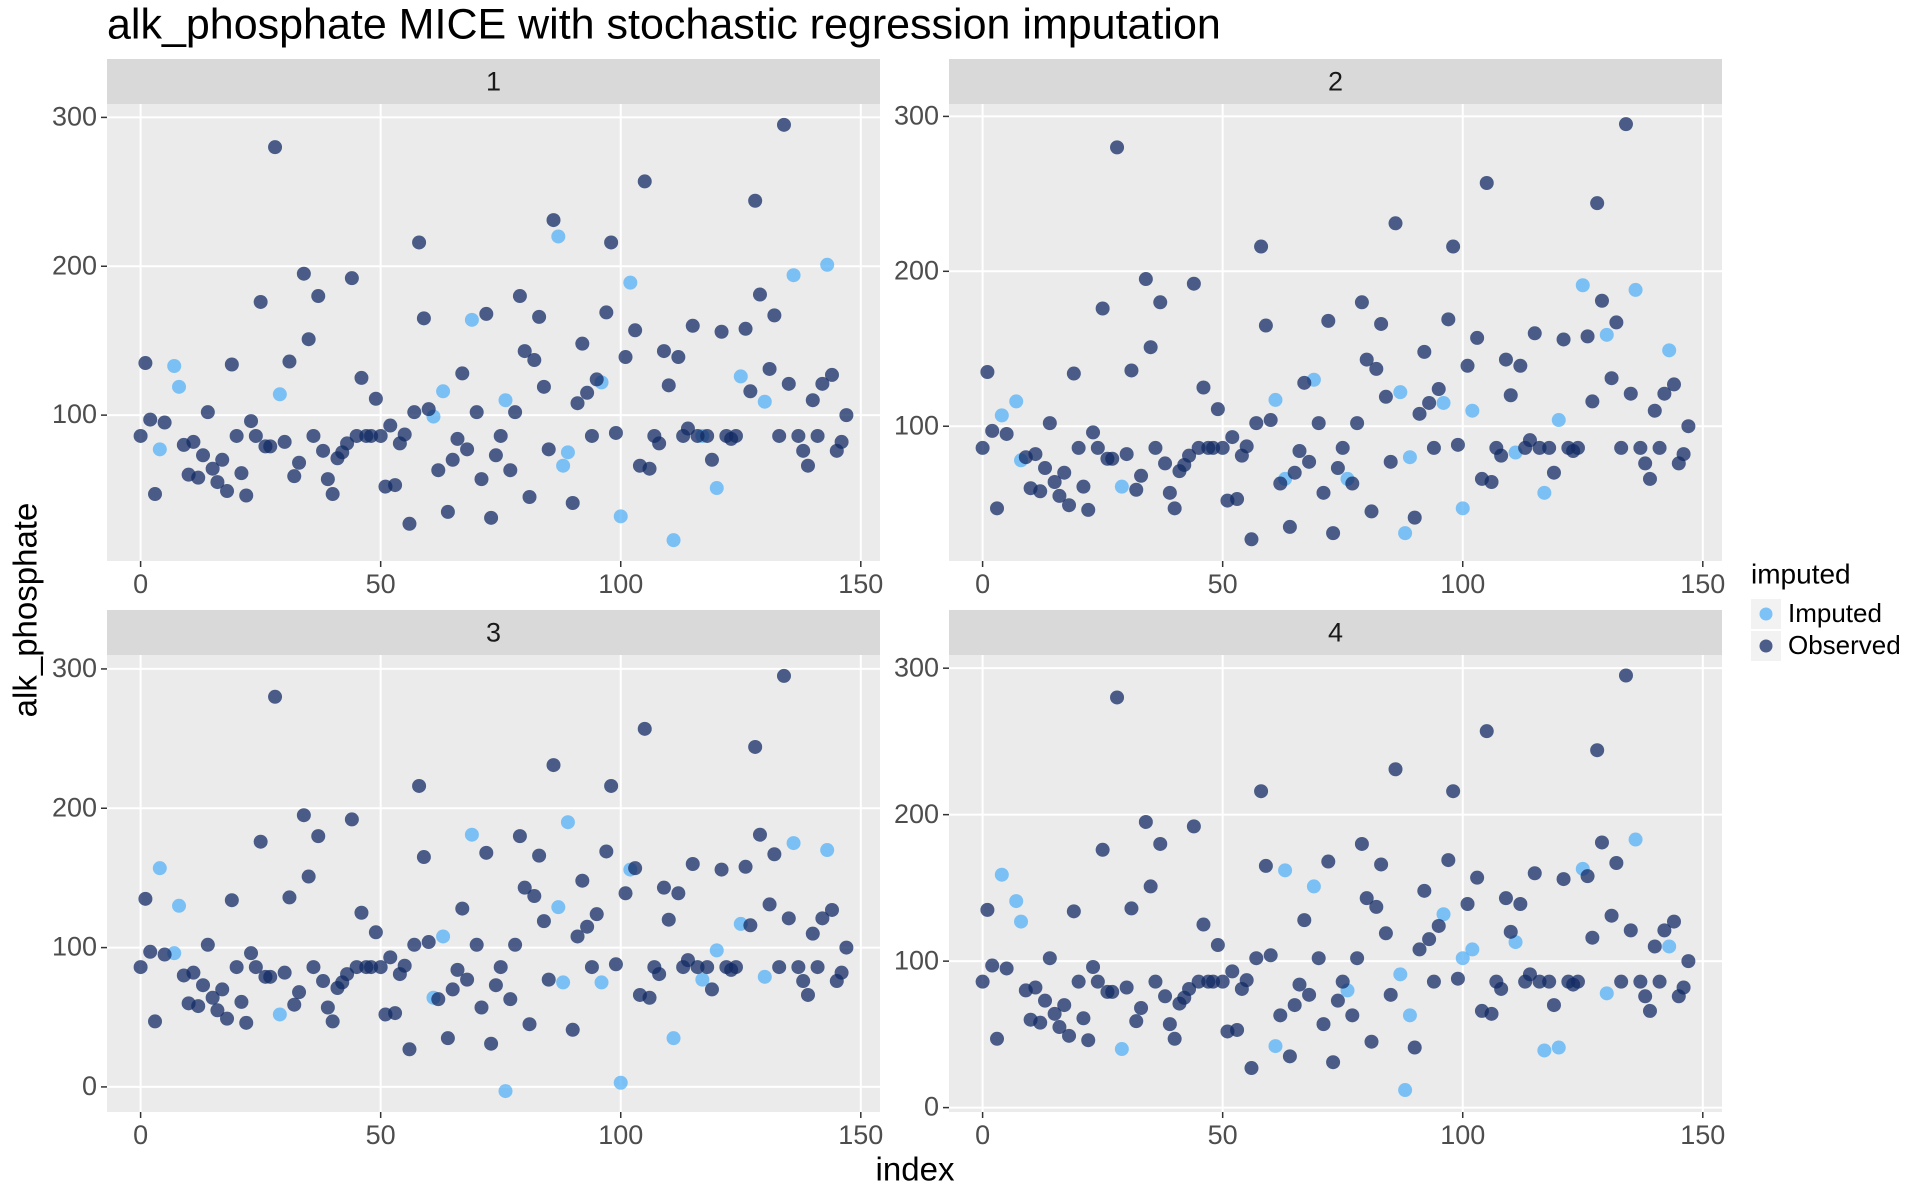 This screenshot has width=1920, height=1200. I want to click on legend-marker, so click(1766, 614).